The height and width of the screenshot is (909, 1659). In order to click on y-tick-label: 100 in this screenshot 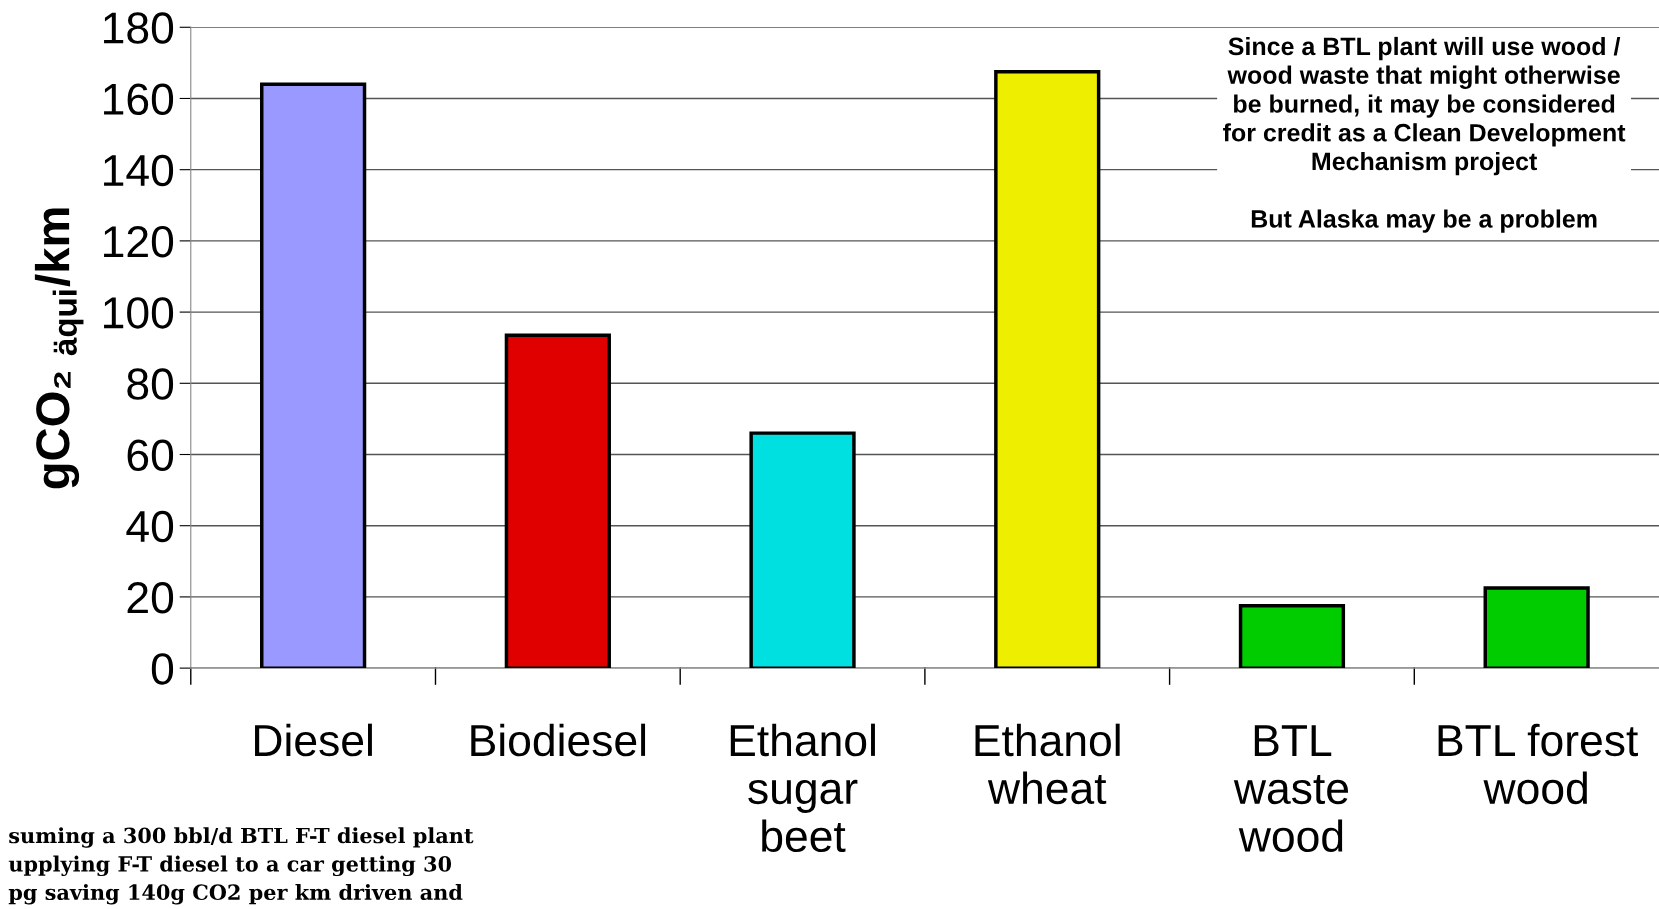, I will do `click(139, 313)`.